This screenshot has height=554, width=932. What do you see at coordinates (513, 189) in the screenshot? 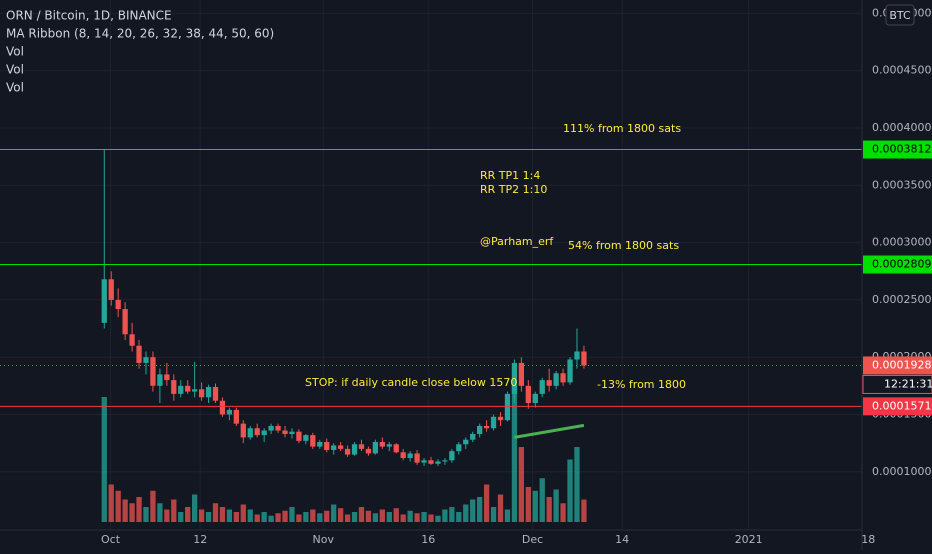
I see `annotation: RR TP2 1:10` at bounding box center [513, 189].